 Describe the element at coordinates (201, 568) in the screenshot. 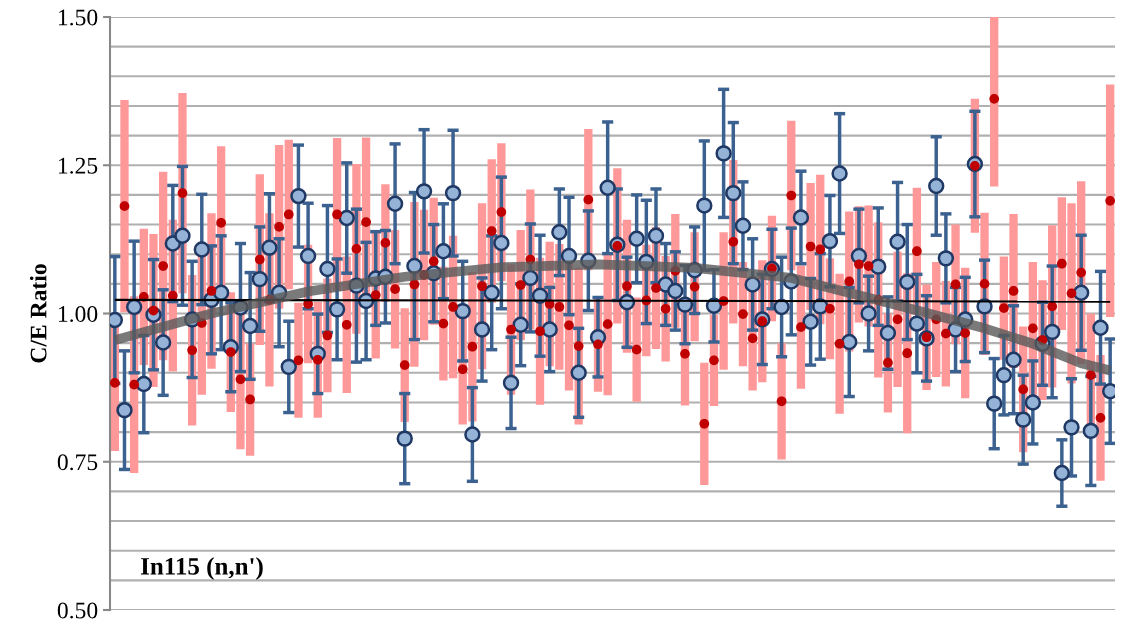

I see `annotation: In115 (n,n')` at that location.